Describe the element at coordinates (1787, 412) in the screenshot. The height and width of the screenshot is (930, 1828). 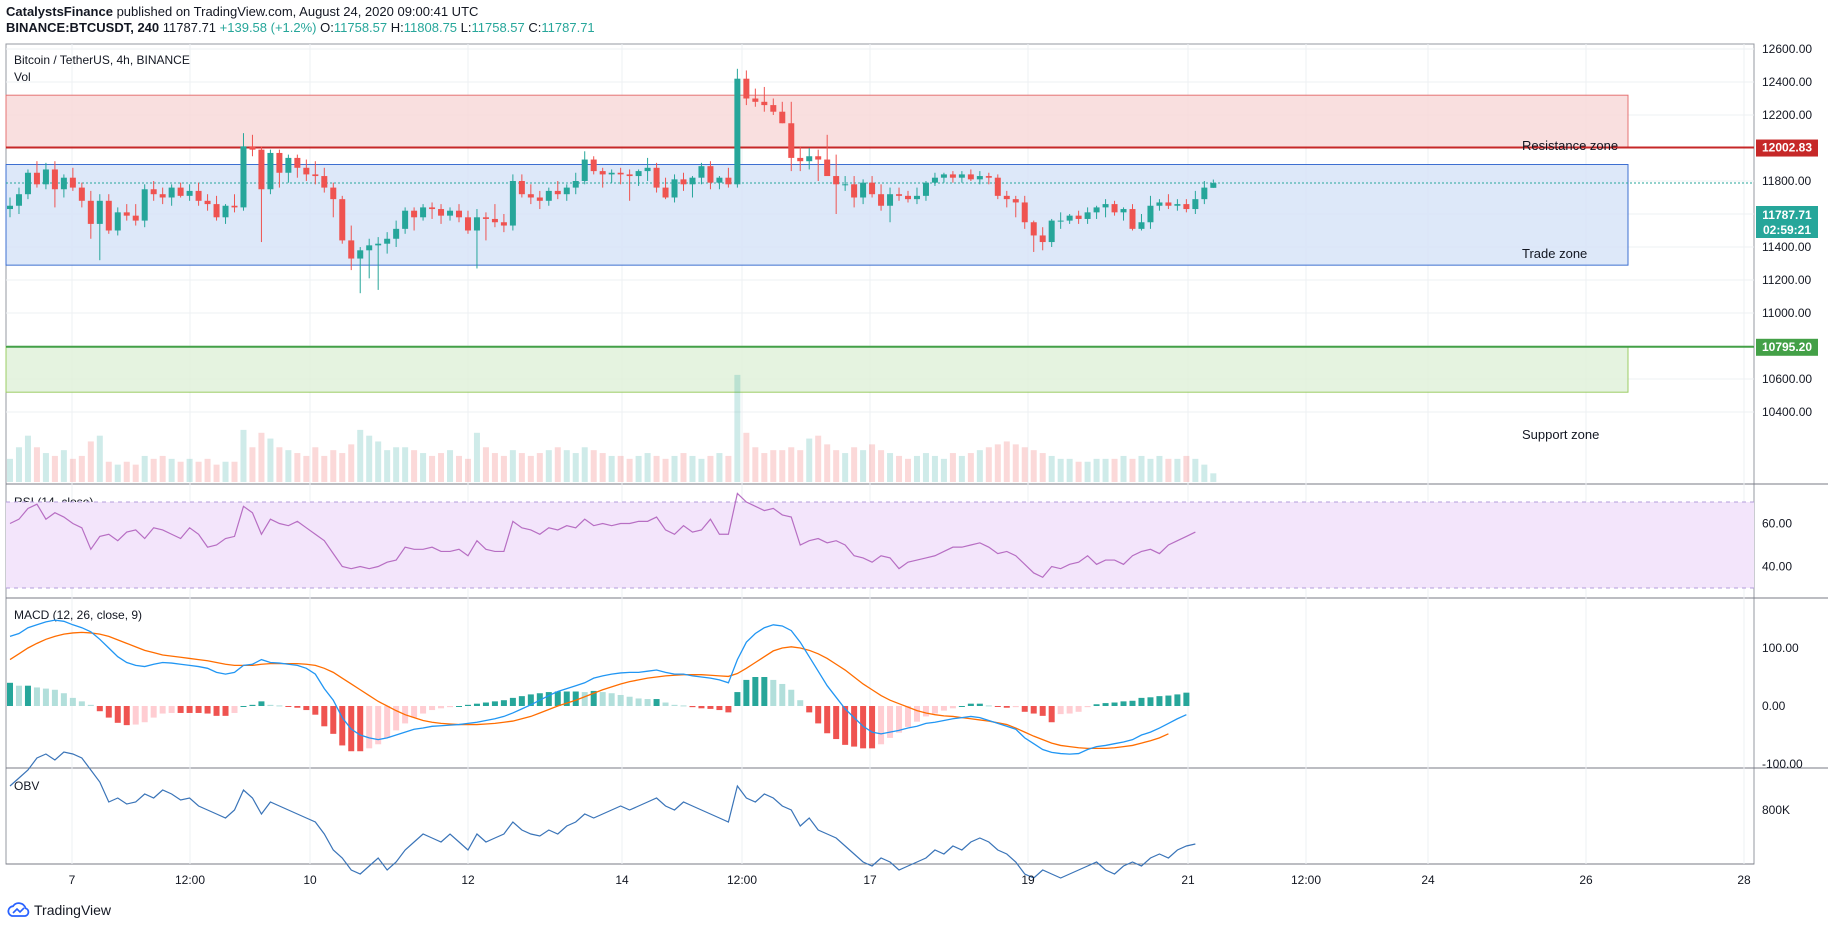
I see `price-tick-label: 10400.00` at that location.